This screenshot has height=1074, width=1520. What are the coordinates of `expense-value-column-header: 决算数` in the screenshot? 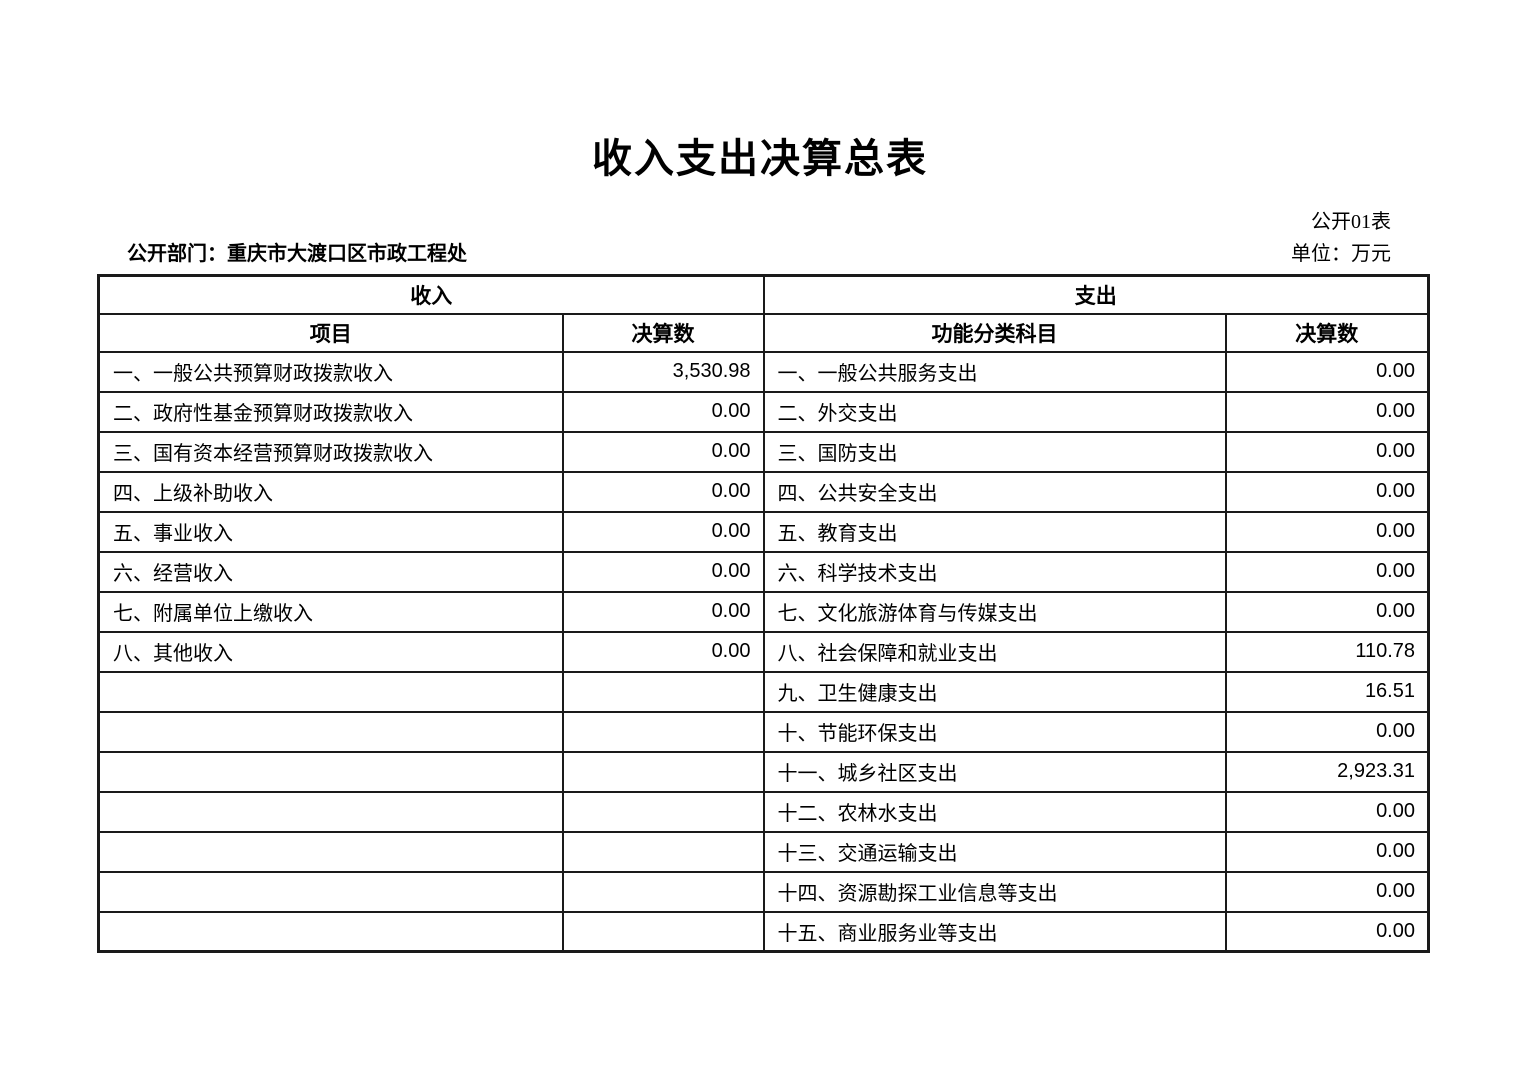 It's located at (1327, 332).